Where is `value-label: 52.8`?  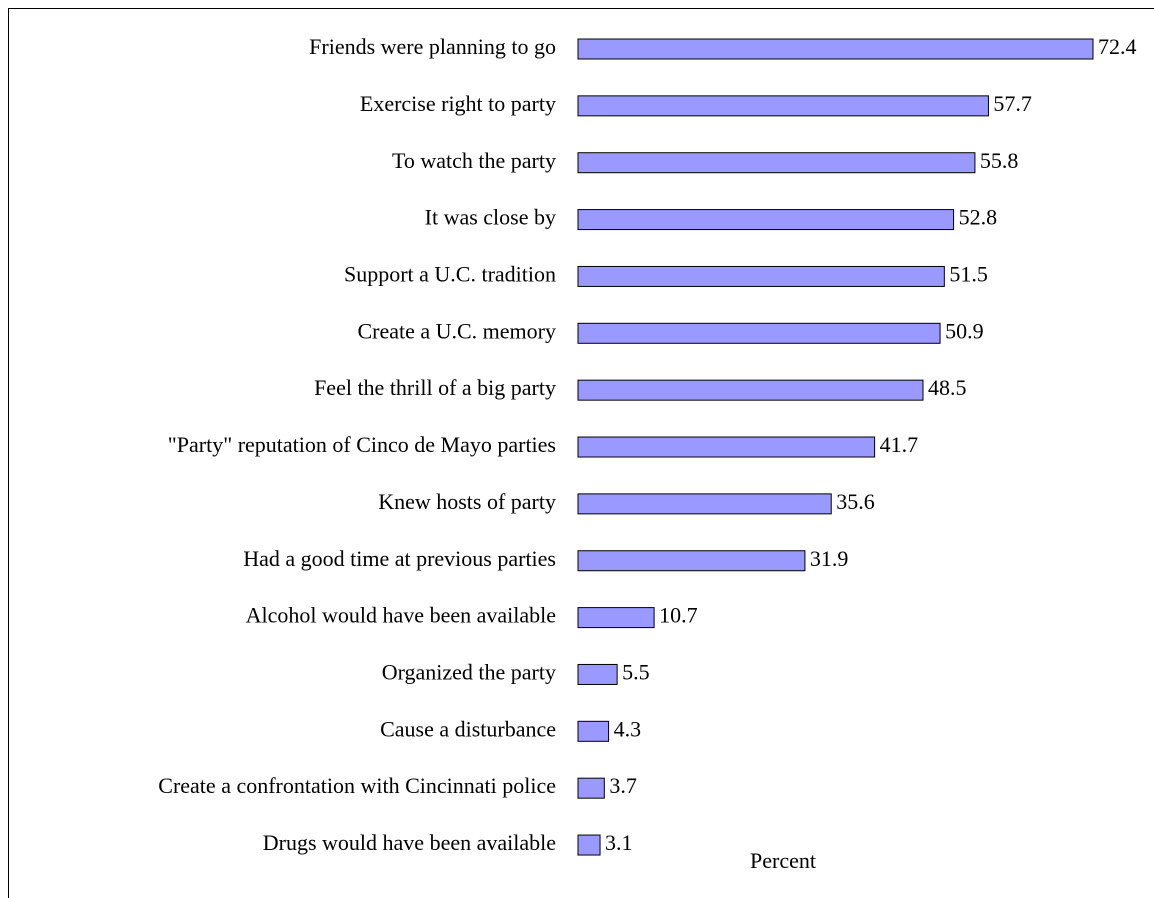 value-label: 52.8 is located at coordinates (978, 217).